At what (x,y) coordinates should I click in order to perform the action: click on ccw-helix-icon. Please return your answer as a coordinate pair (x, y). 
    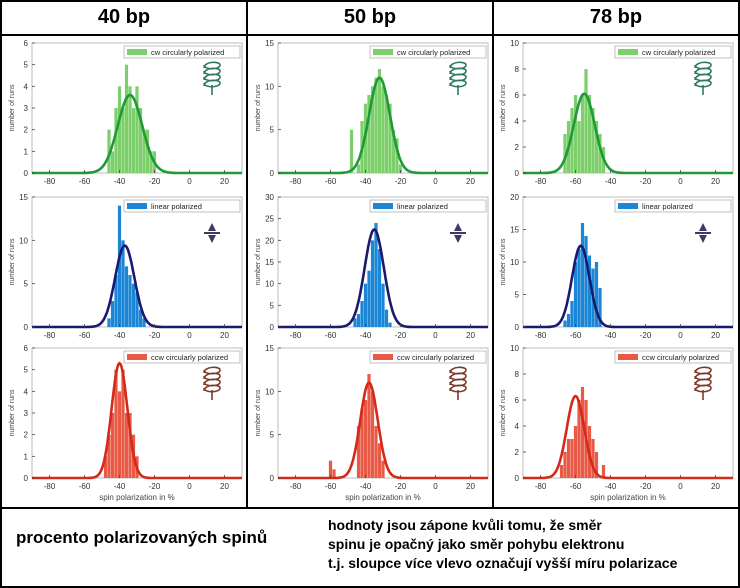
    Looking at the image, I should click on (212, 383).